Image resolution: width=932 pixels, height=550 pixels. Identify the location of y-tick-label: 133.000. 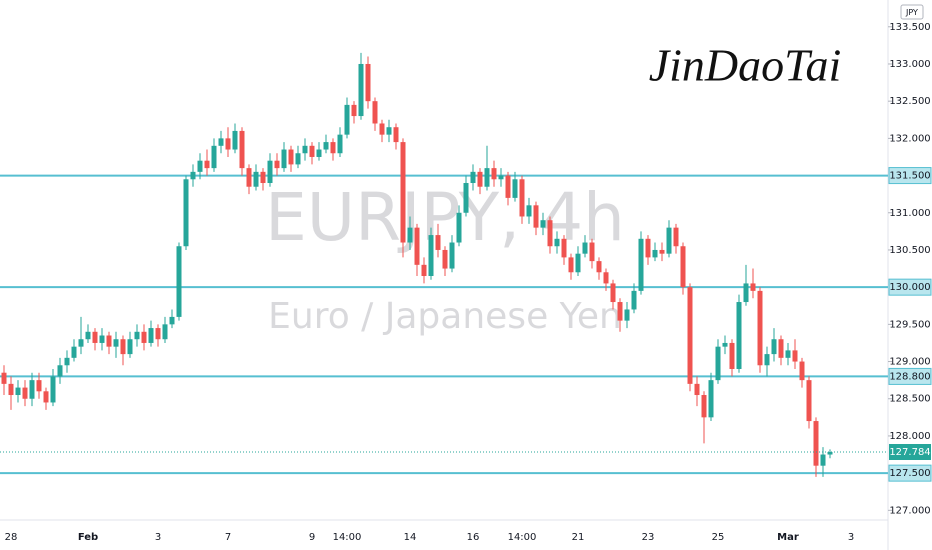
(909, 64).